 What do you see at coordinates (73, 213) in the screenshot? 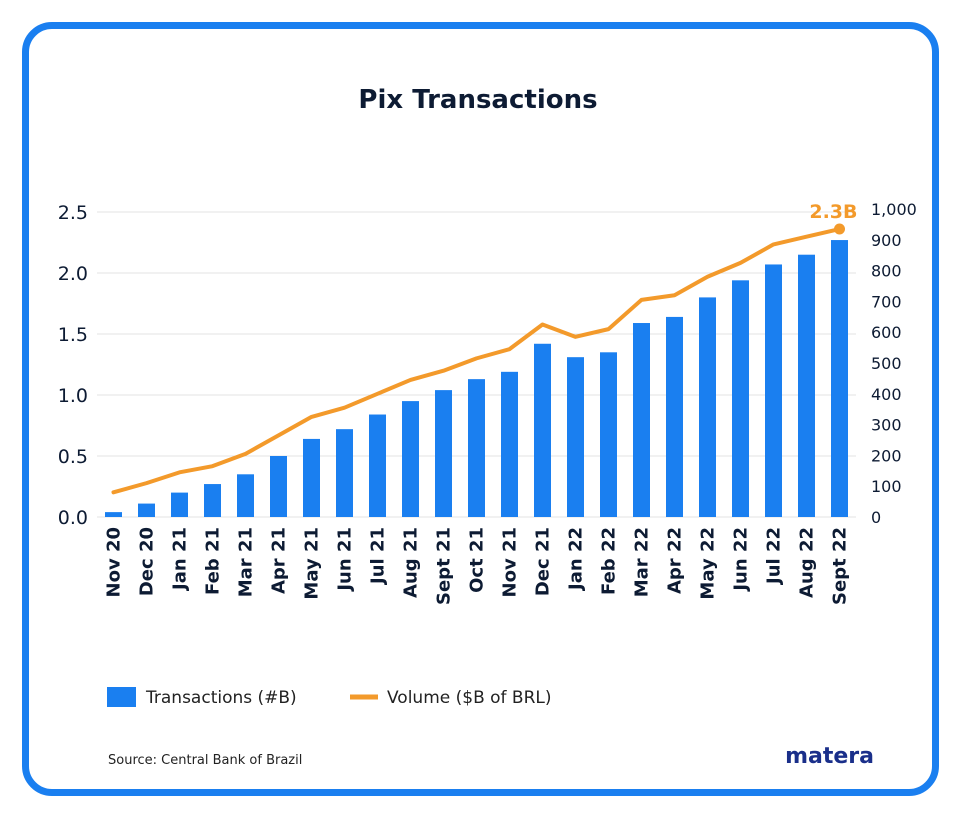
I see `y-left-tick-label: 2.5` at bounding box center [73, 213].